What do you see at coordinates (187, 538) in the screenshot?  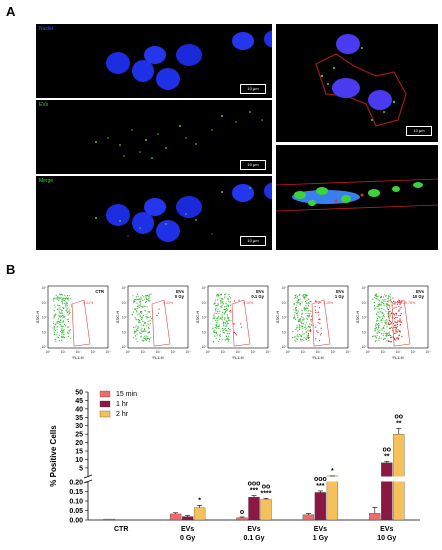 I see `x-tick-sublabel: 0 Gy` at bounding box center [187, 538].